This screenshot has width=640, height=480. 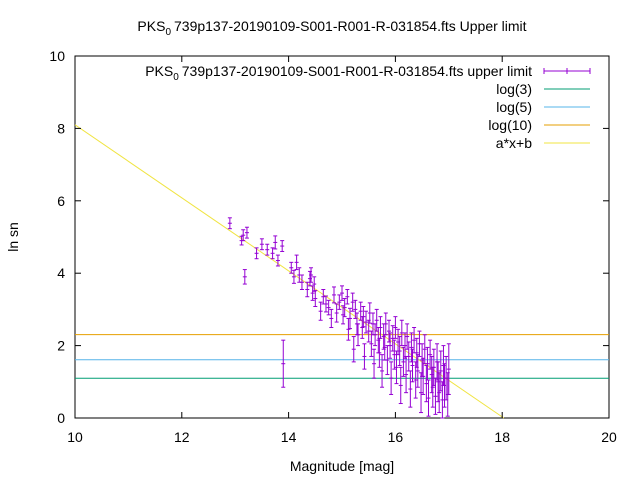 What do you see at coordinates (159, 71) in the screenshot?
I see `legend-label-pre: PKS` at bounding box center [159, 71].